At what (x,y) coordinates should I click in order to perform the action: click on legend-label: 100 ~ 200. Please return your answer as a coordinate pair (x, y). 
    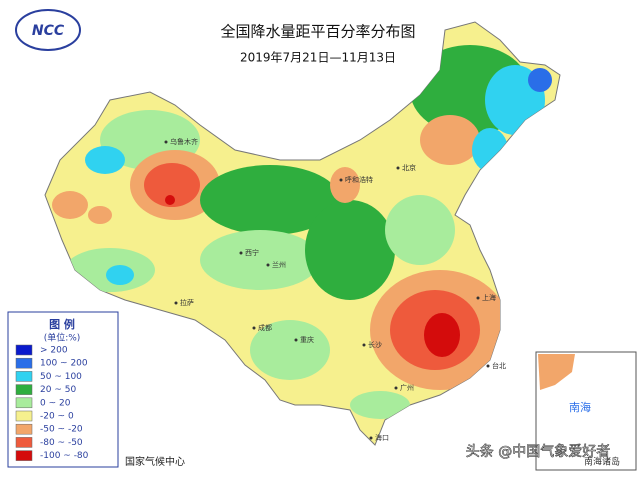
    Looking at the image, I should click on (64, 364).